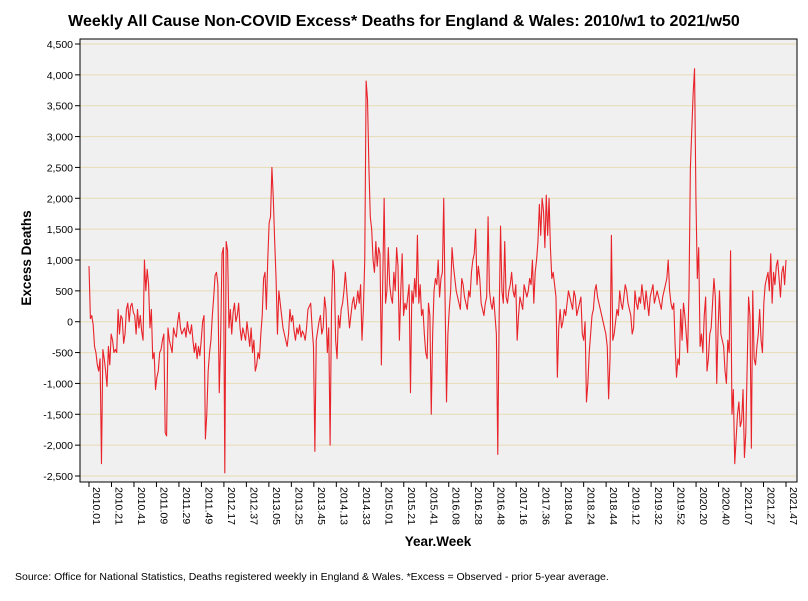 The image size is (808, 601). What do you see at coordinates (58, 446) in the screenshot?
I see `y-tick-label: -2,000` at bounding box center [58, 446].